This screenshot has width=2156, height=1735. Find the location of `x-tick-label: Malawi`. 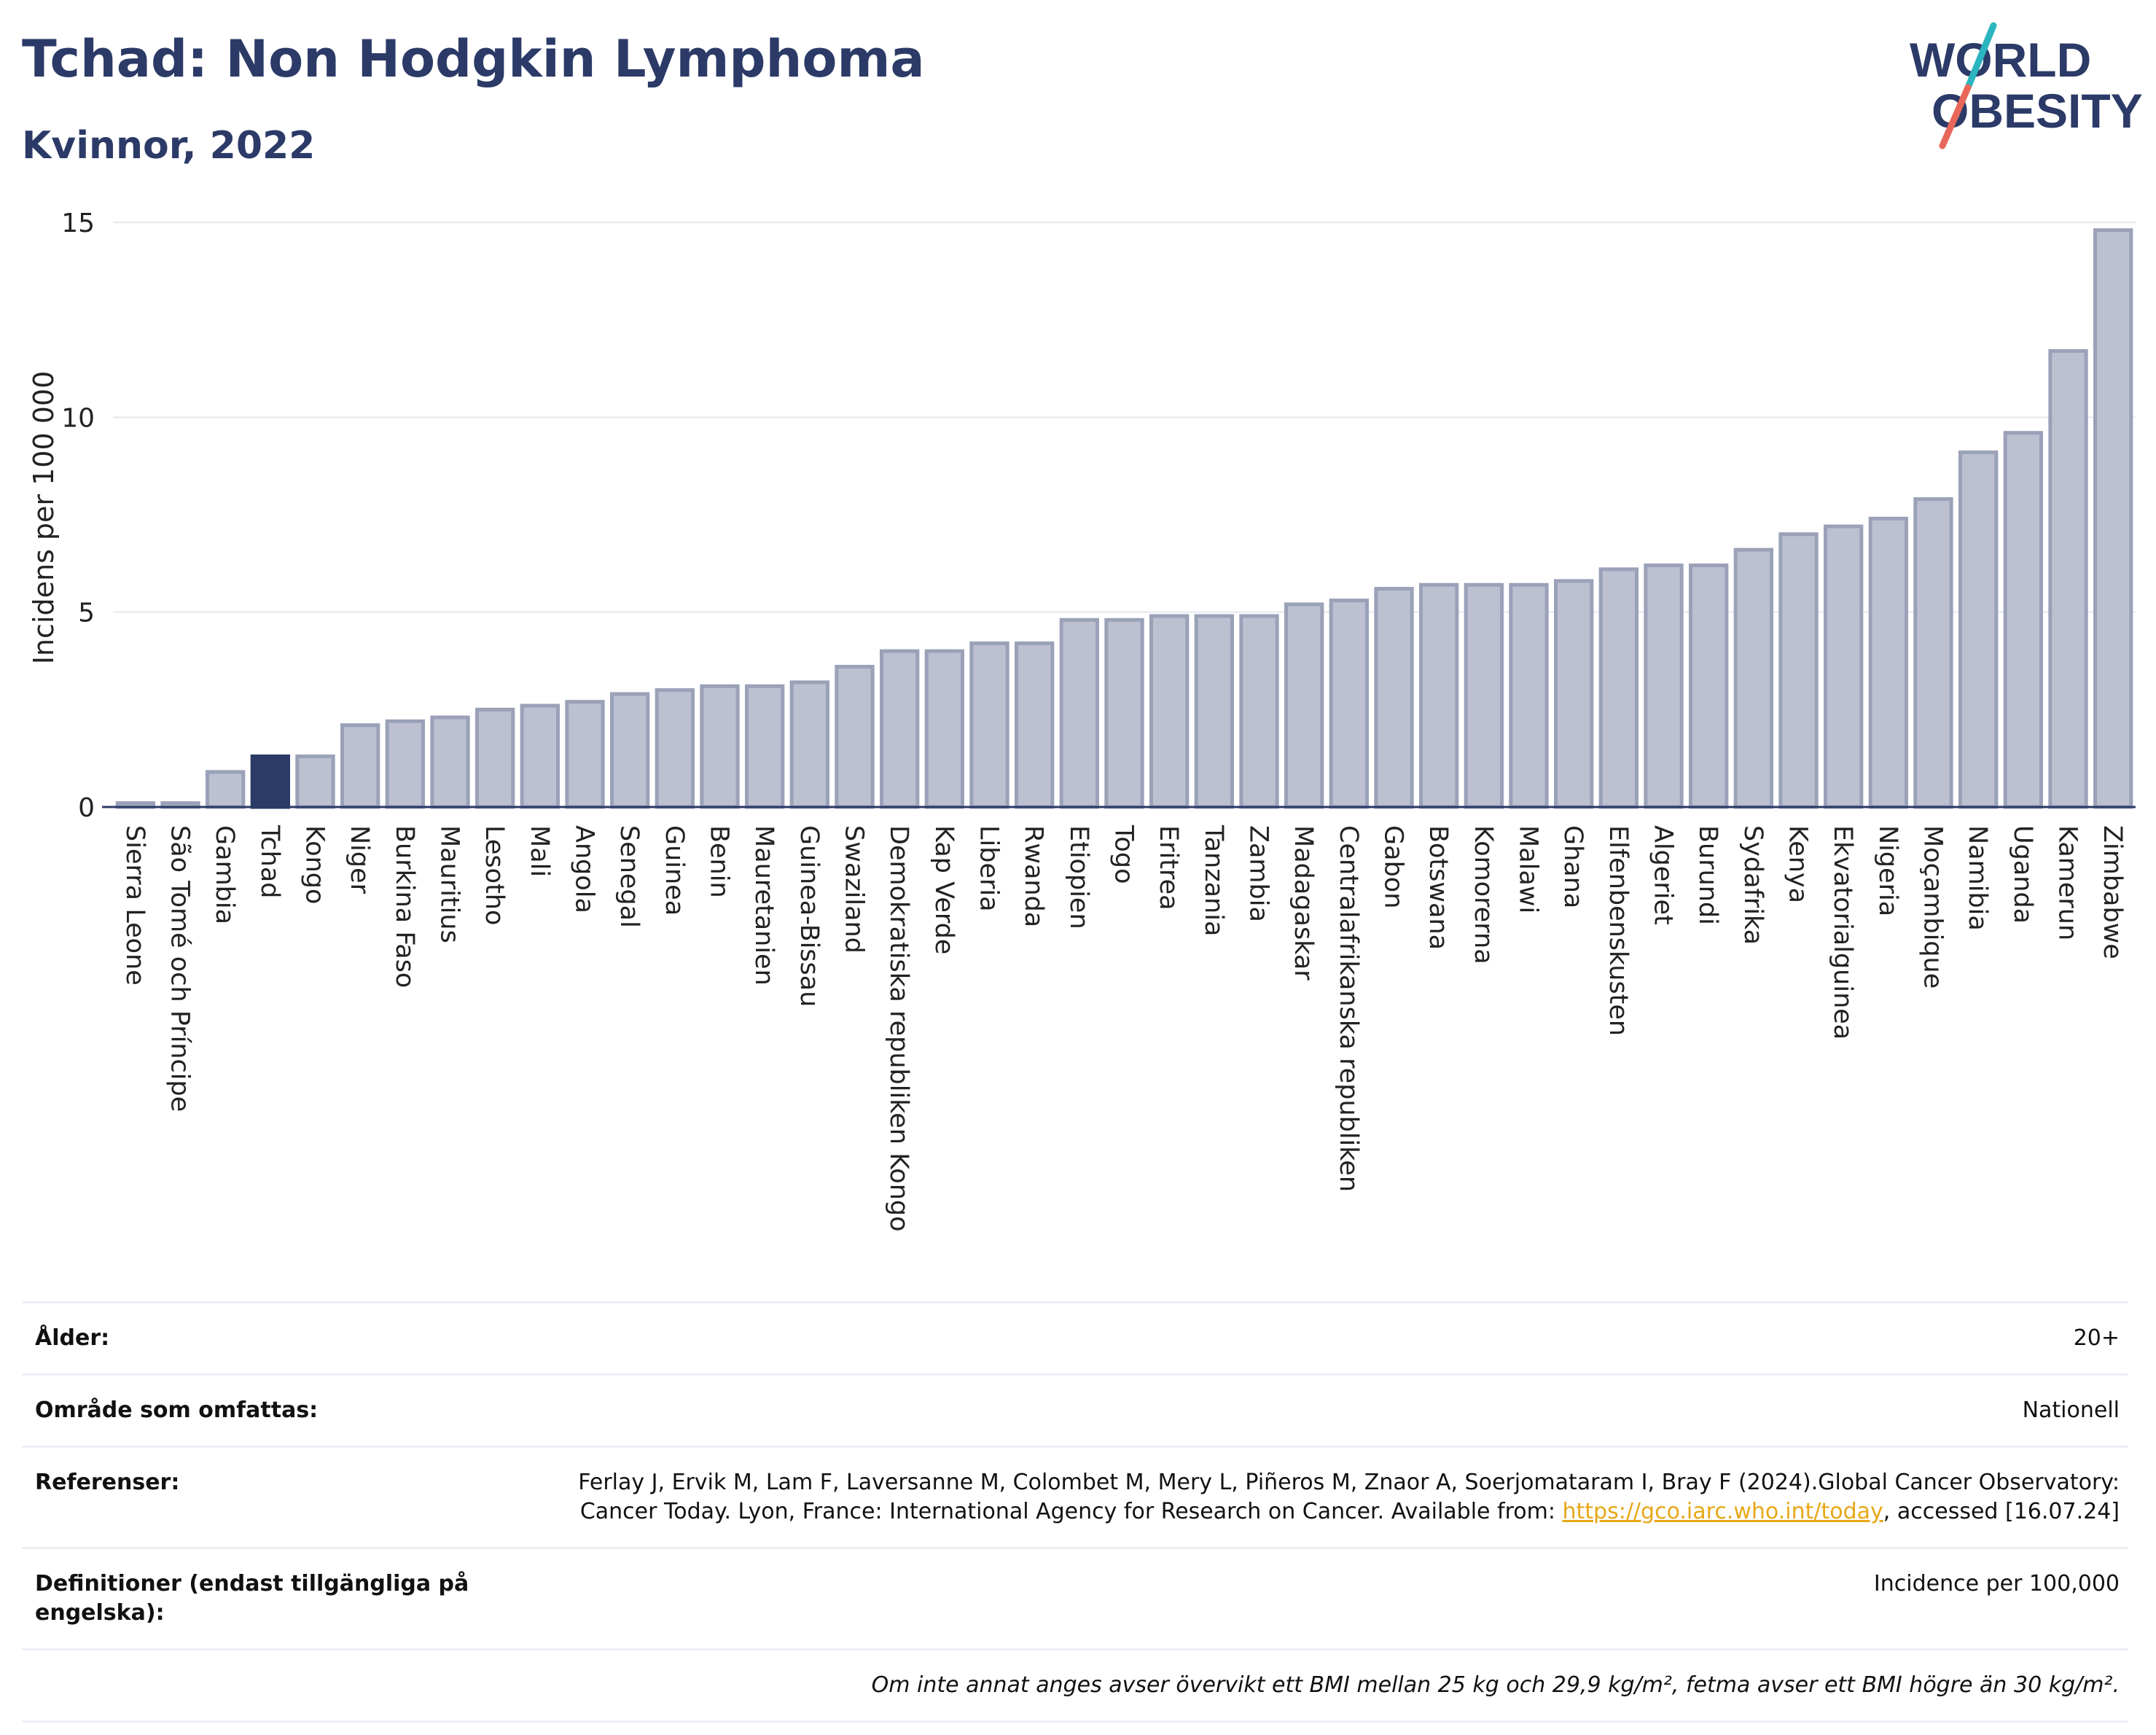

x-tick-label: Malawi is located at coordinates (1528, 869).